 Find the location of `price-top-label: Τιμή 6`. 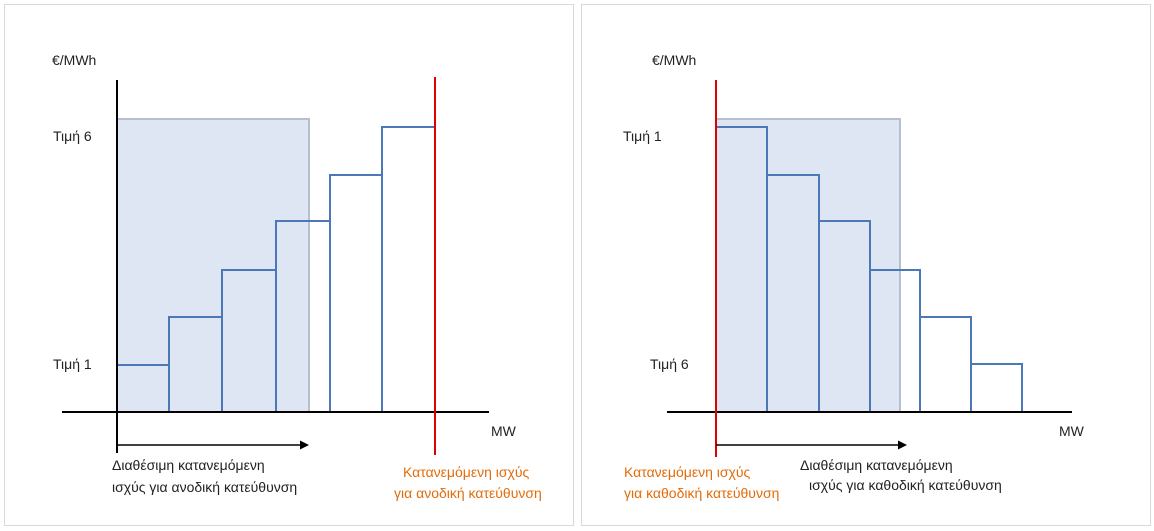

price-top-label: Τιμή 6 is located at coordinates (72, 136).